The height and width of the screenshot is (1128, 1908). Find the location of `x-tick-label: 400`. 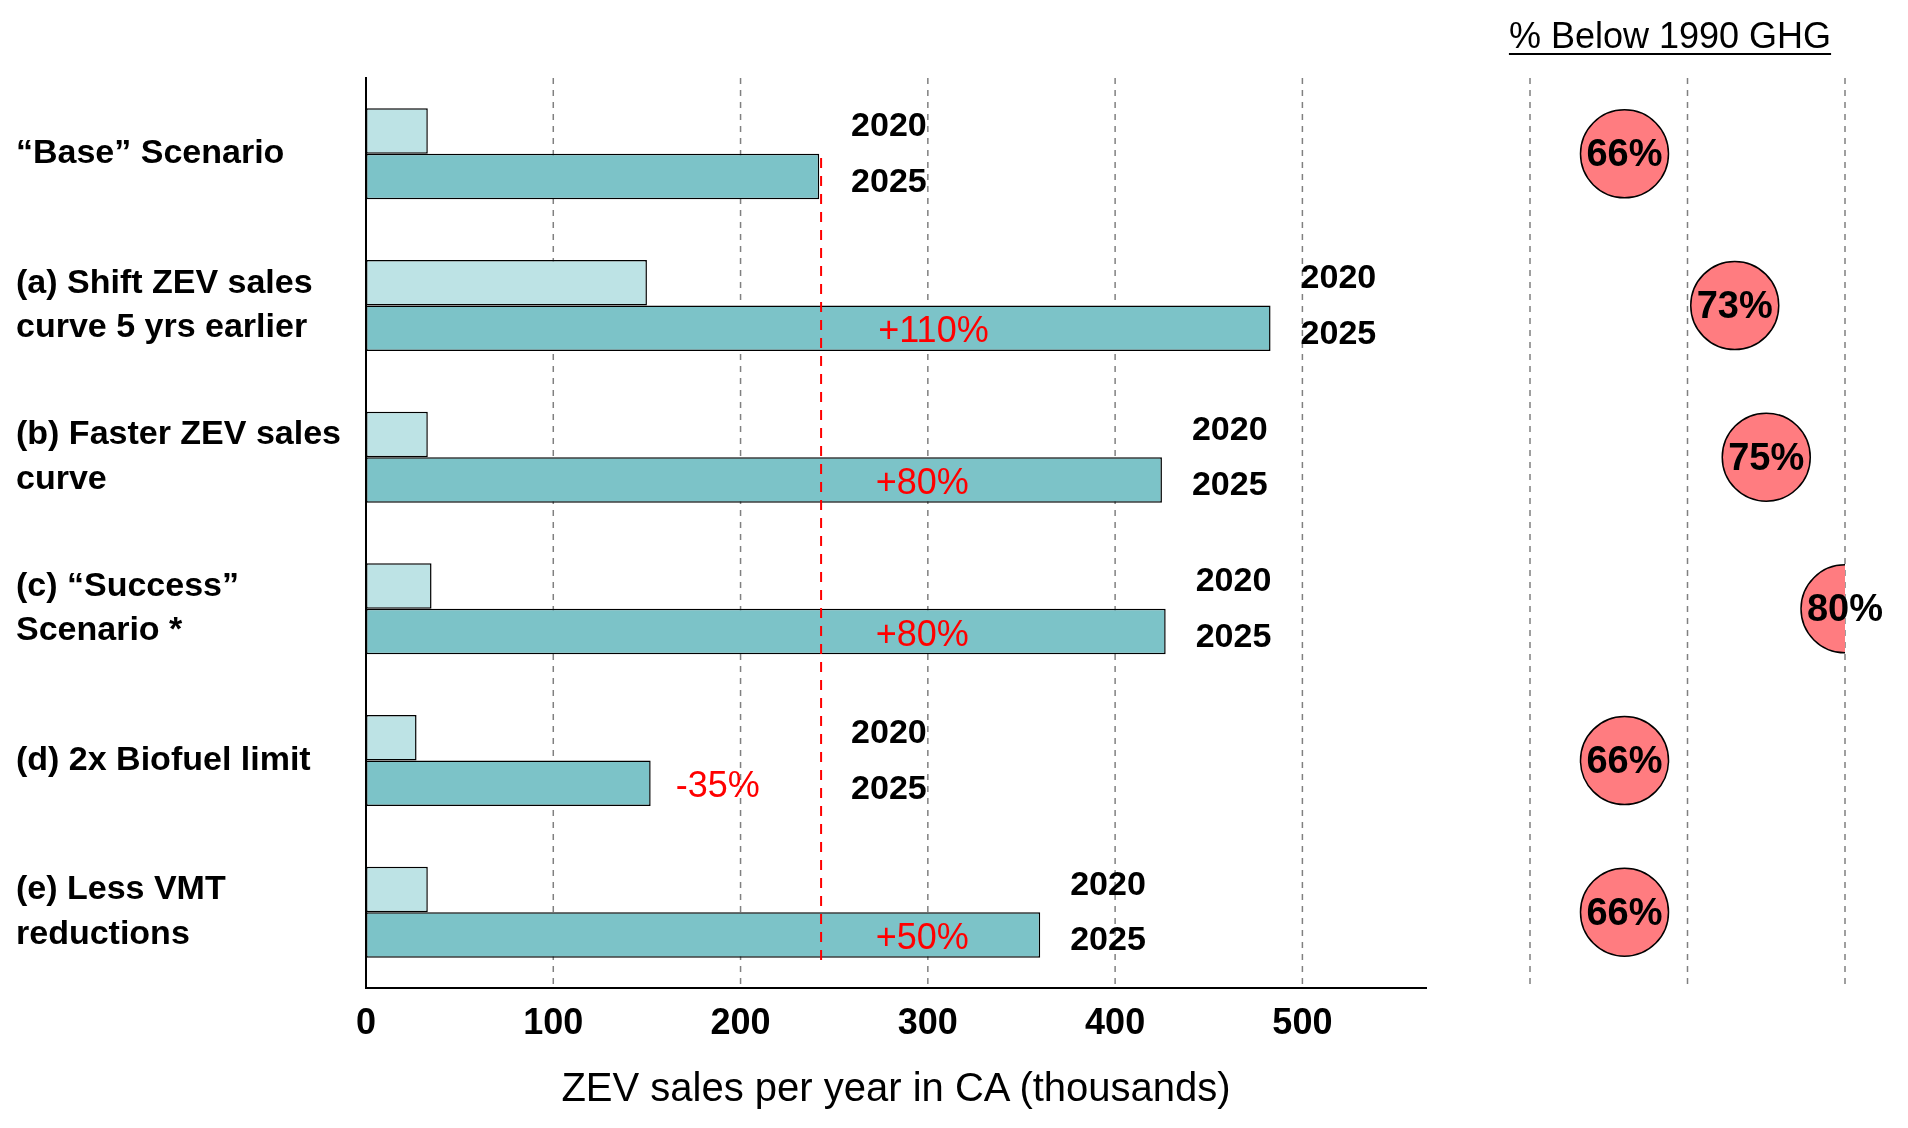

x-tick-label: 400 is located at coordinates (1115, 1021).